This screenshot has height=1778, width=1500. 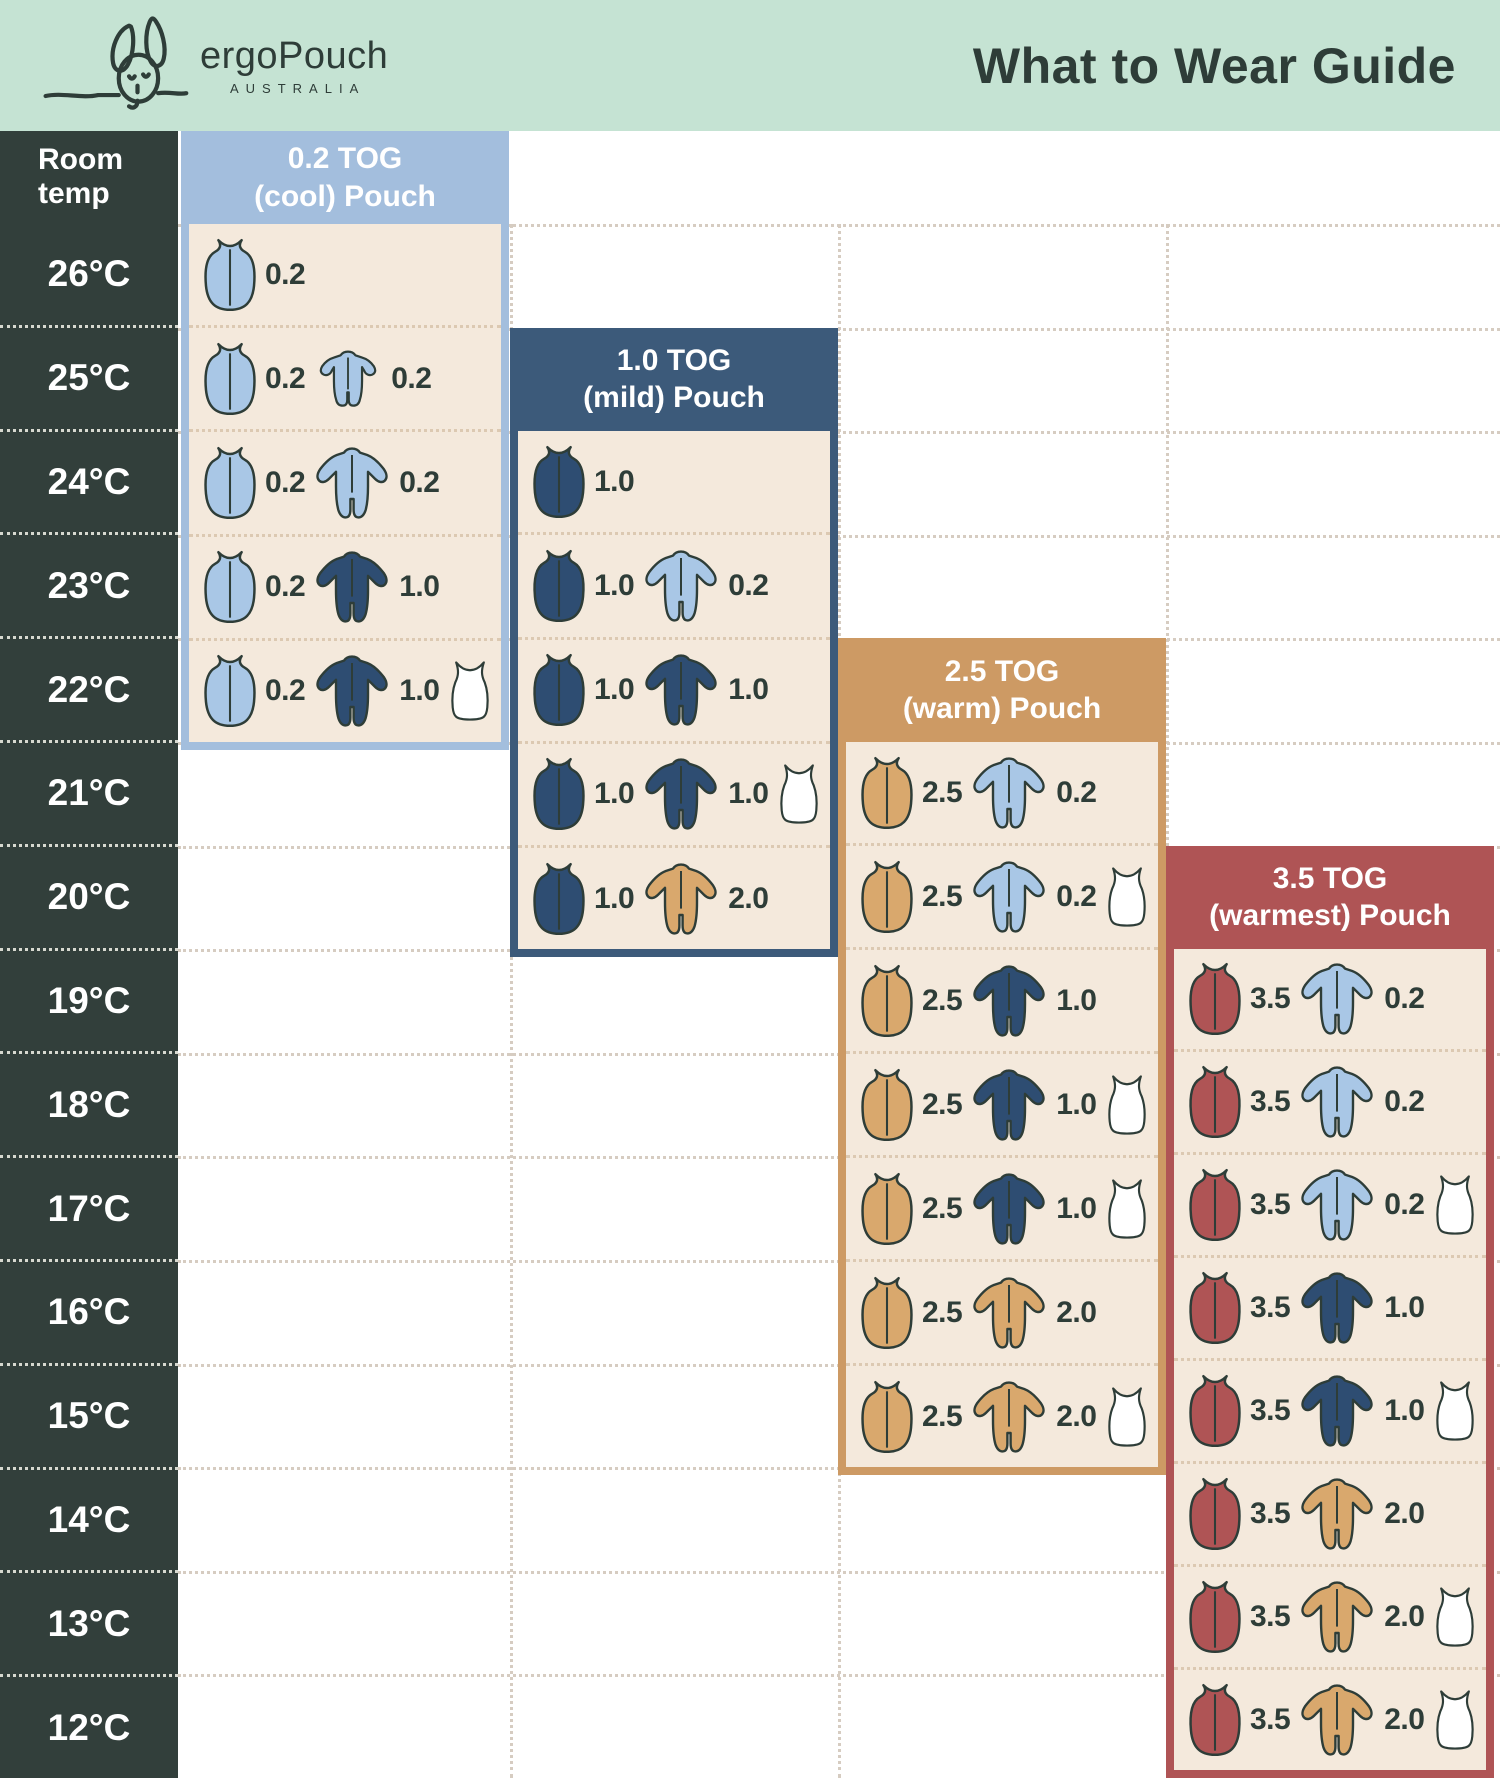 I want to click on guide-row-tog-3-5-16c: 3.5 1.0, so click(x=1330, y=1306).